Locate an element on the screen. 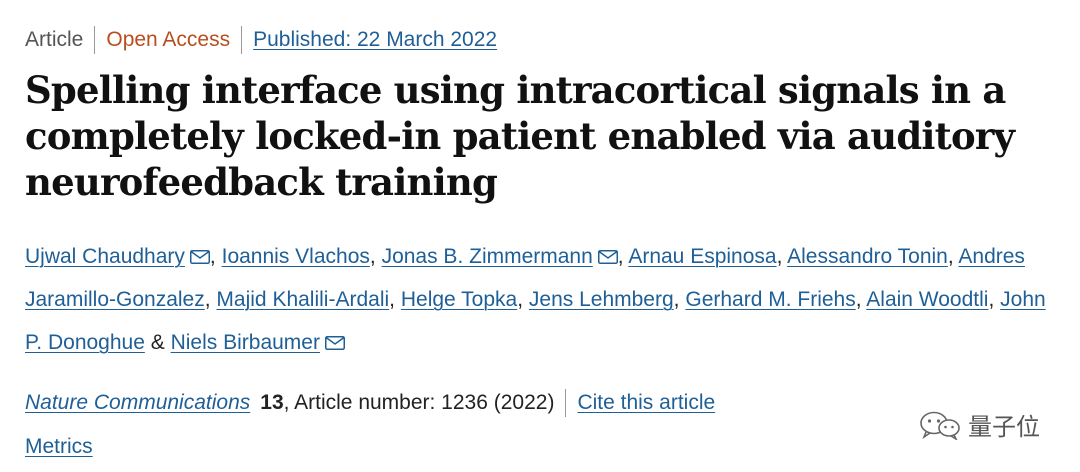 The image size is (1080, 472). author-link: Niels Birbaumer is located at coordinates (245, 342).